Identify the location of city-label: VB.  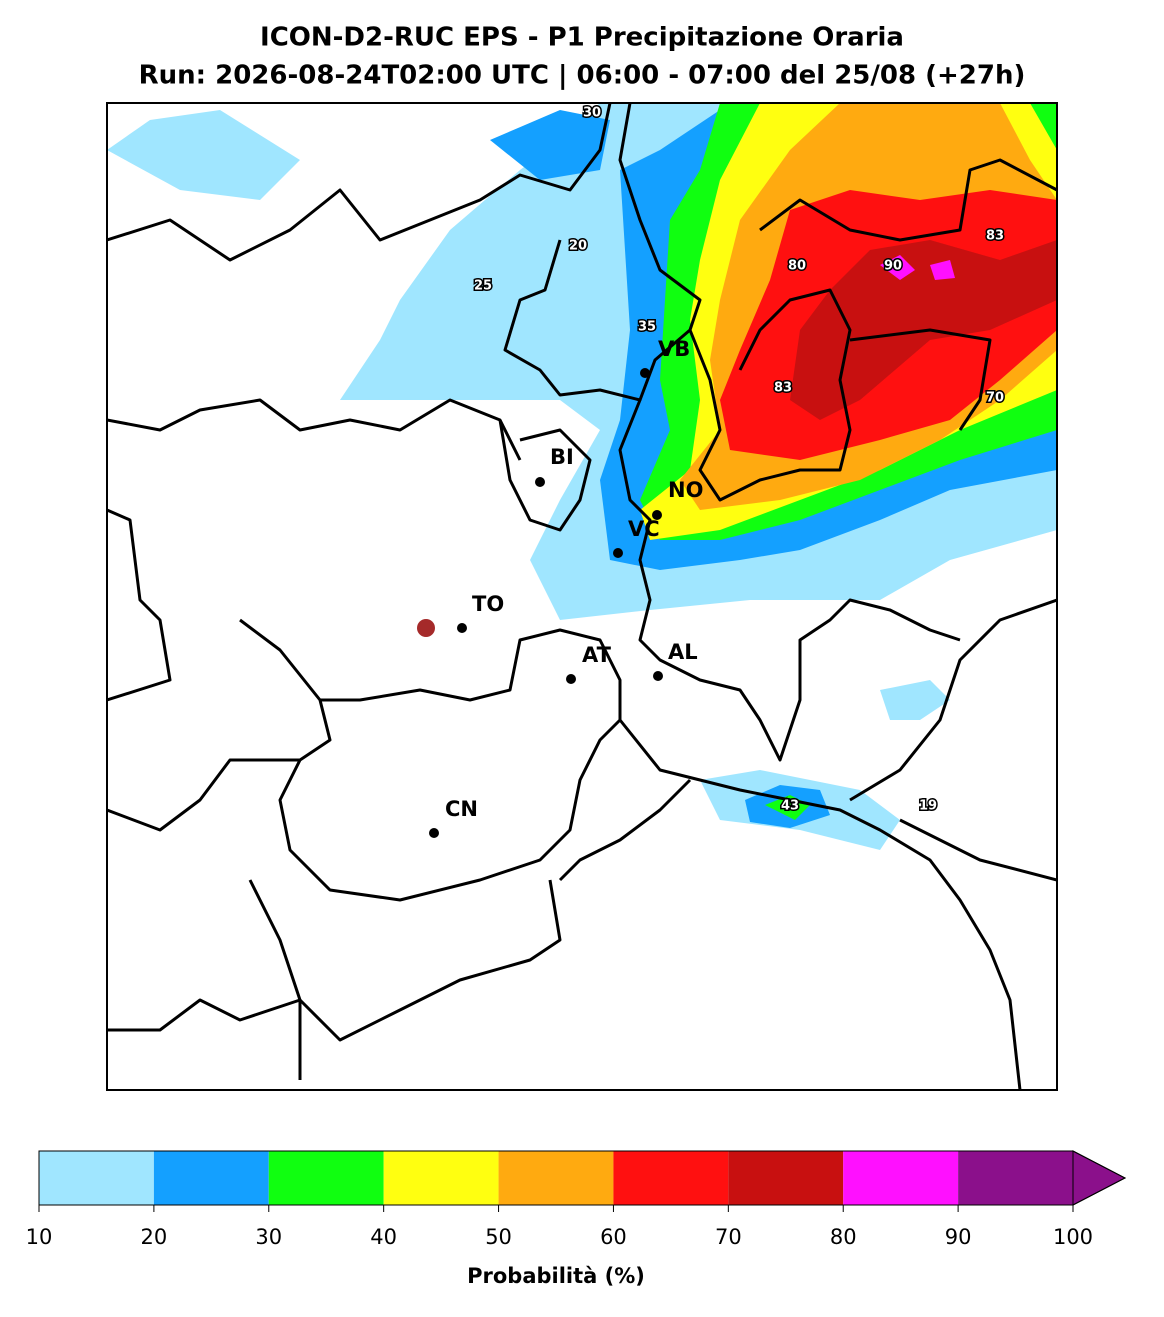
(674, 349).